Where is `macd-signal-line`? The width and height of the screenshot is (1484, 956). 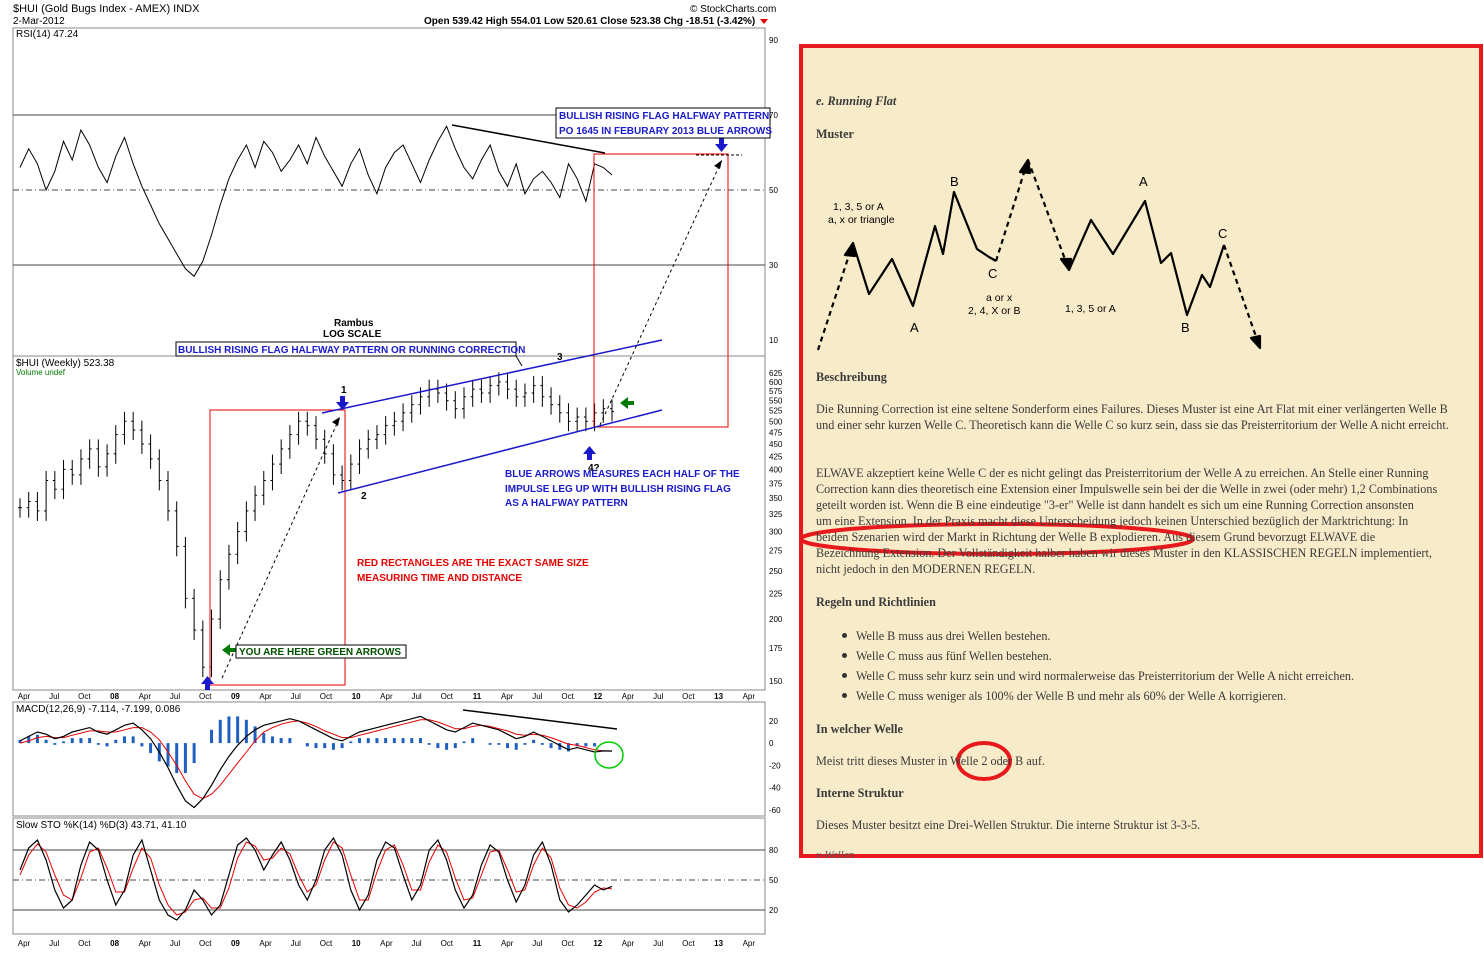
macd-signal-line is located at coordinates (316, 759).